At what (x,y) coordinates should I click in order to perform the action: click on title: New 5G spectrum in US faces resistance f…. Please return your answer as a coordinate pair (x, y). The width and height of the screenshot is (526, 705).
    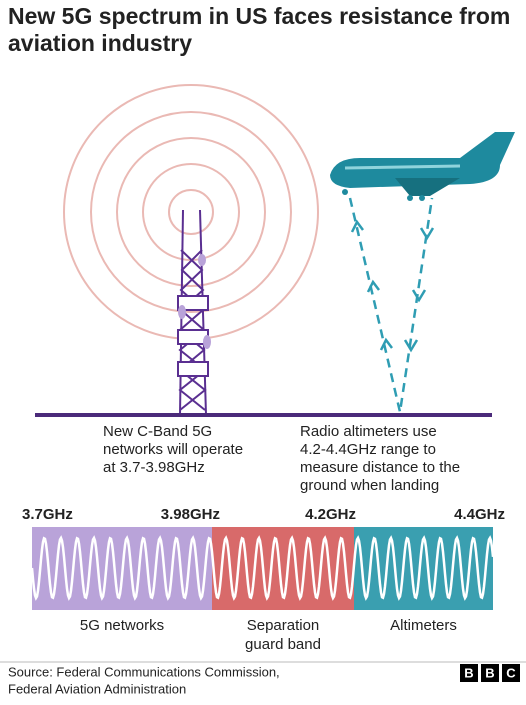
    Looking at the image, I should click on (259, 16).